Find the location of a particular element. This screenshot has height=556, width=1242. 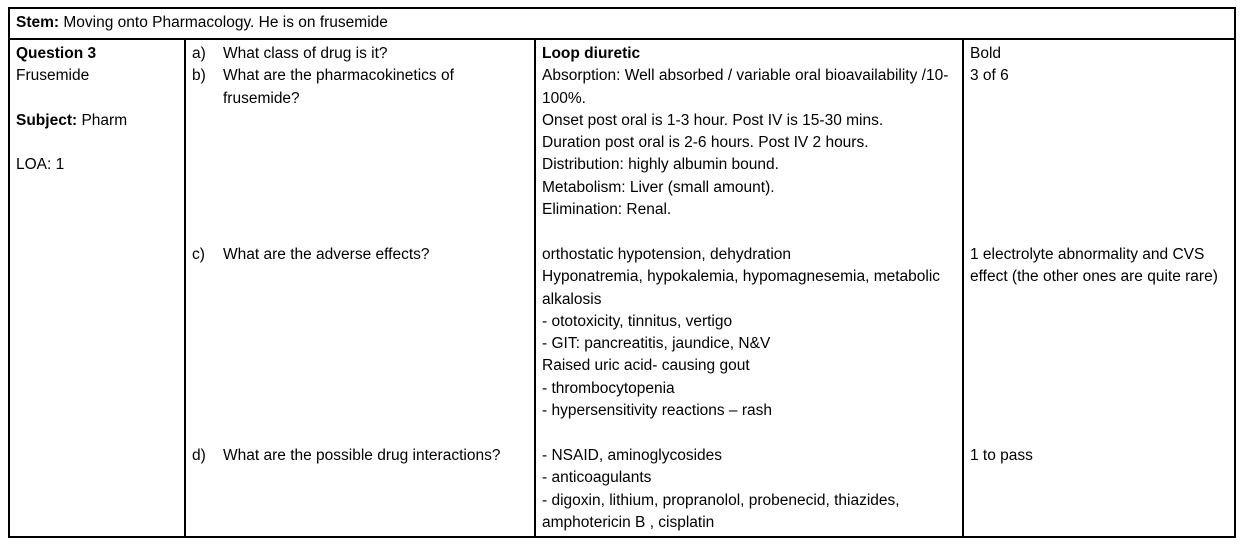

subject-label: Subject: is located at coordinates (47, 120).